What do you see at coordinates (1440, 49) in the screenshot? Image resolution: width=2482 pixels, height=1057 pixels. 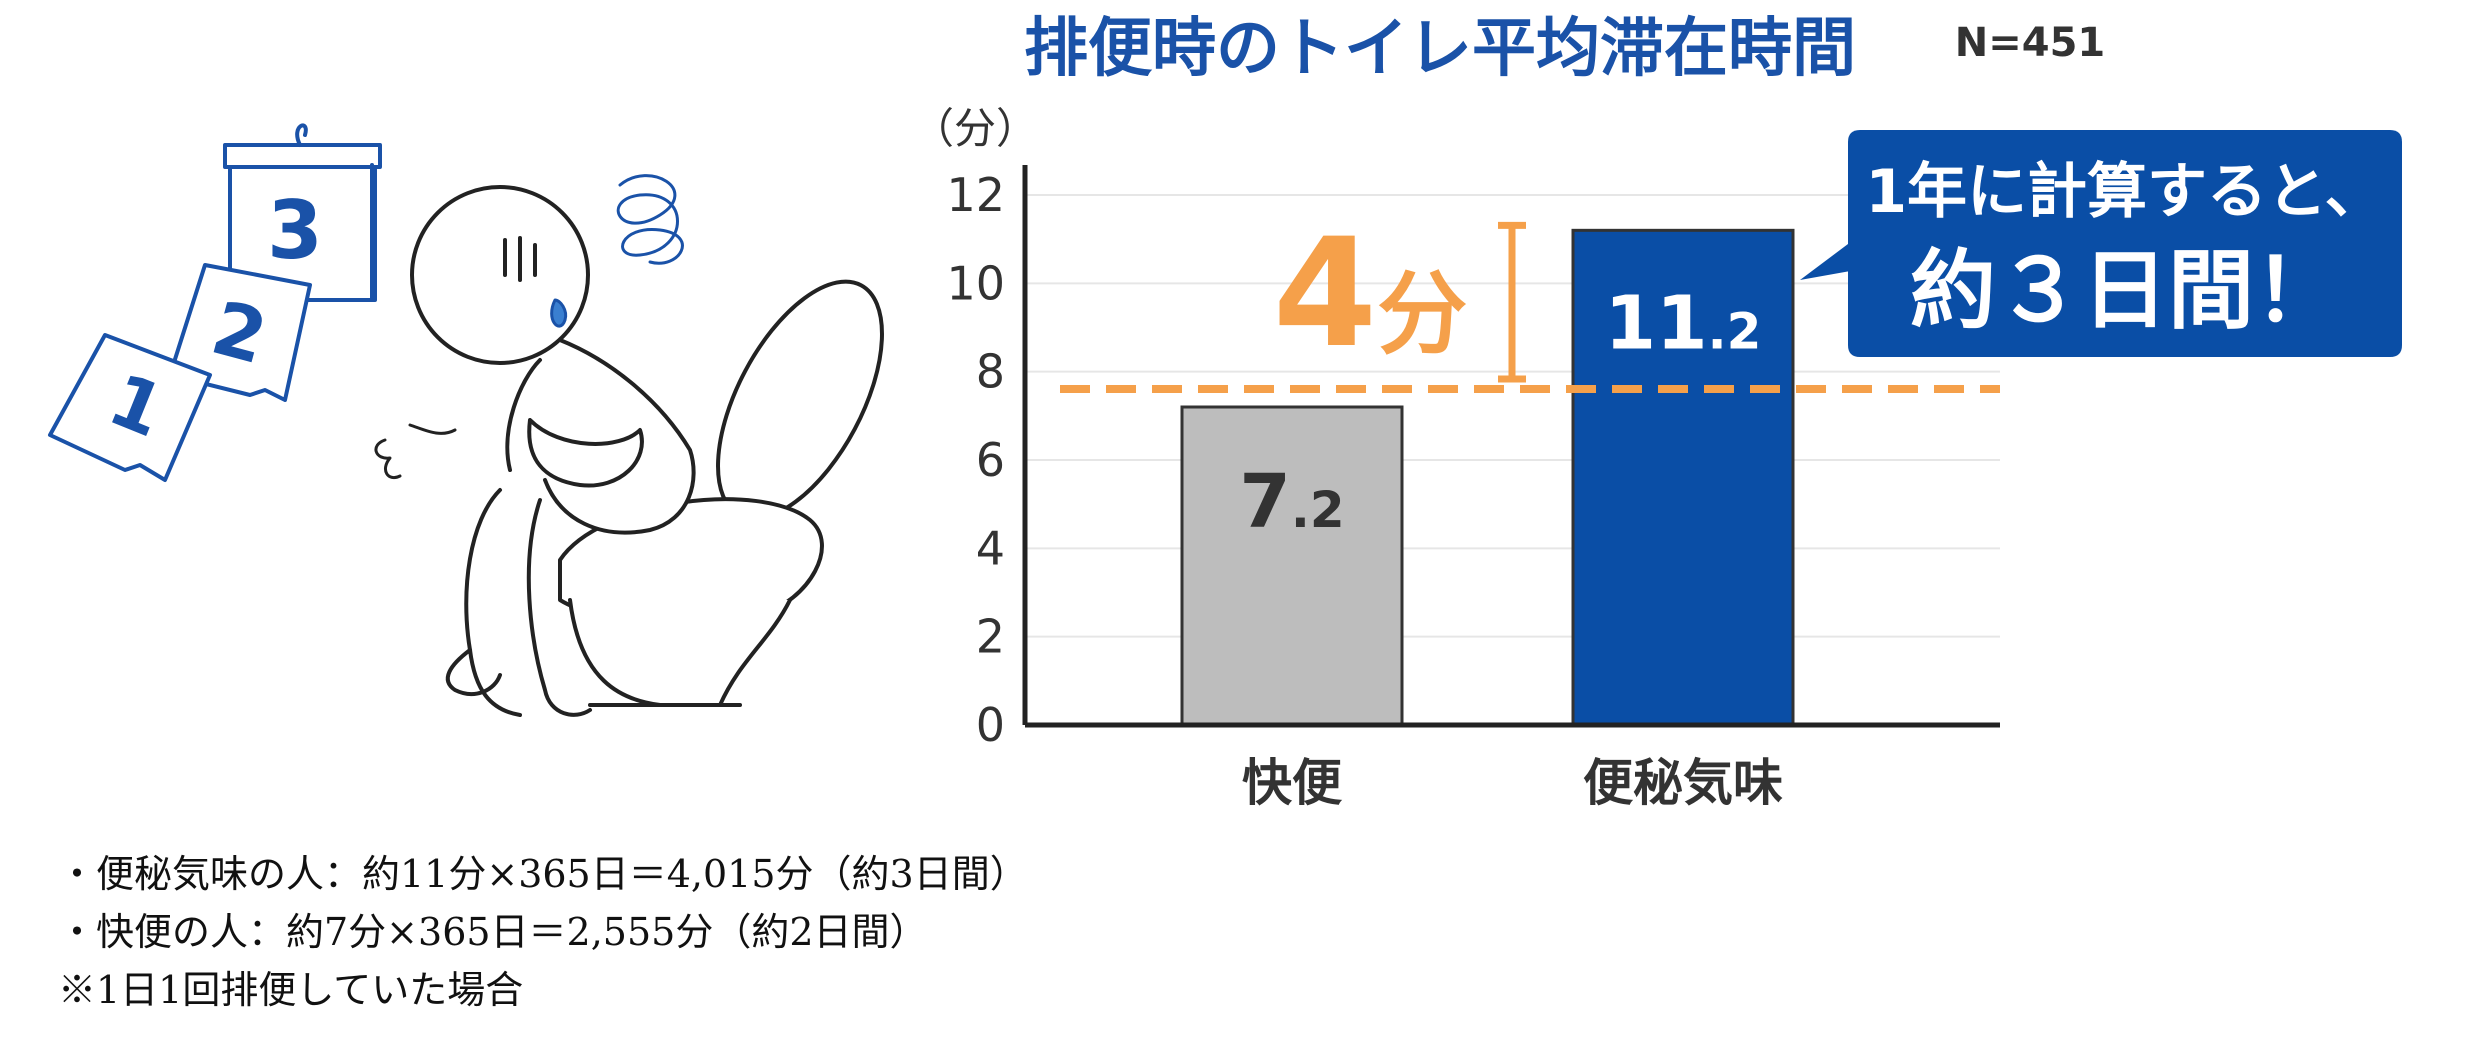 I see `chart-title: 排便時のトイレ平均滞在時間` at bounding box center [1440, 49].